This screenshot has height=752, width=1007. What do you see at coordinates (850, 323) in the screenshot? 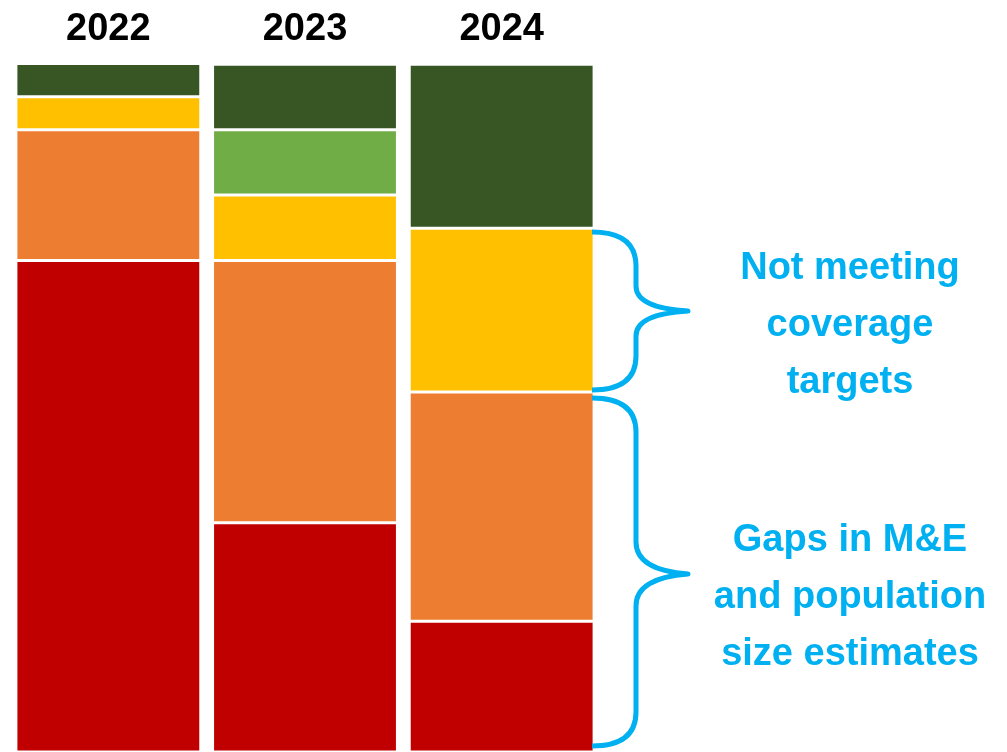
I see `text: Not meeting coverage targets` at bounding box center [850, 323].